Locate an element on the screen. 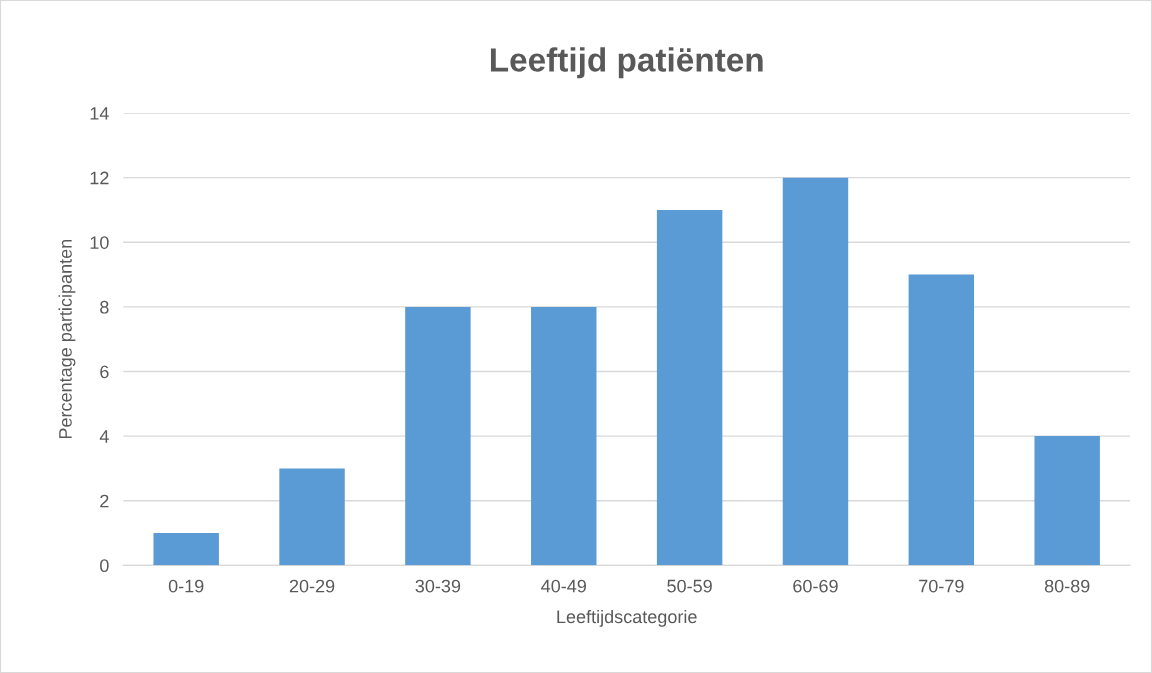 This screenshot has width=1152, height=673. y-tick-label: 10 is located at coordinates (99, 242).